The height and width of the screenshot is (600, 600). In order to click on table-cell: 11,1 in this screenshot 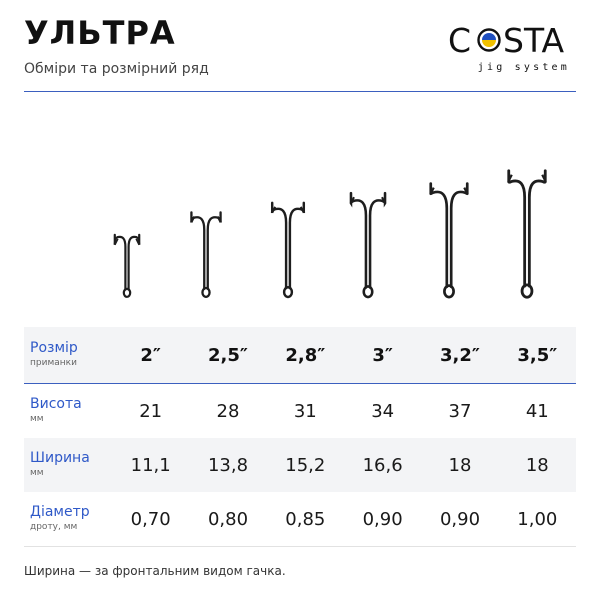, I will do `click(151, 465)`.